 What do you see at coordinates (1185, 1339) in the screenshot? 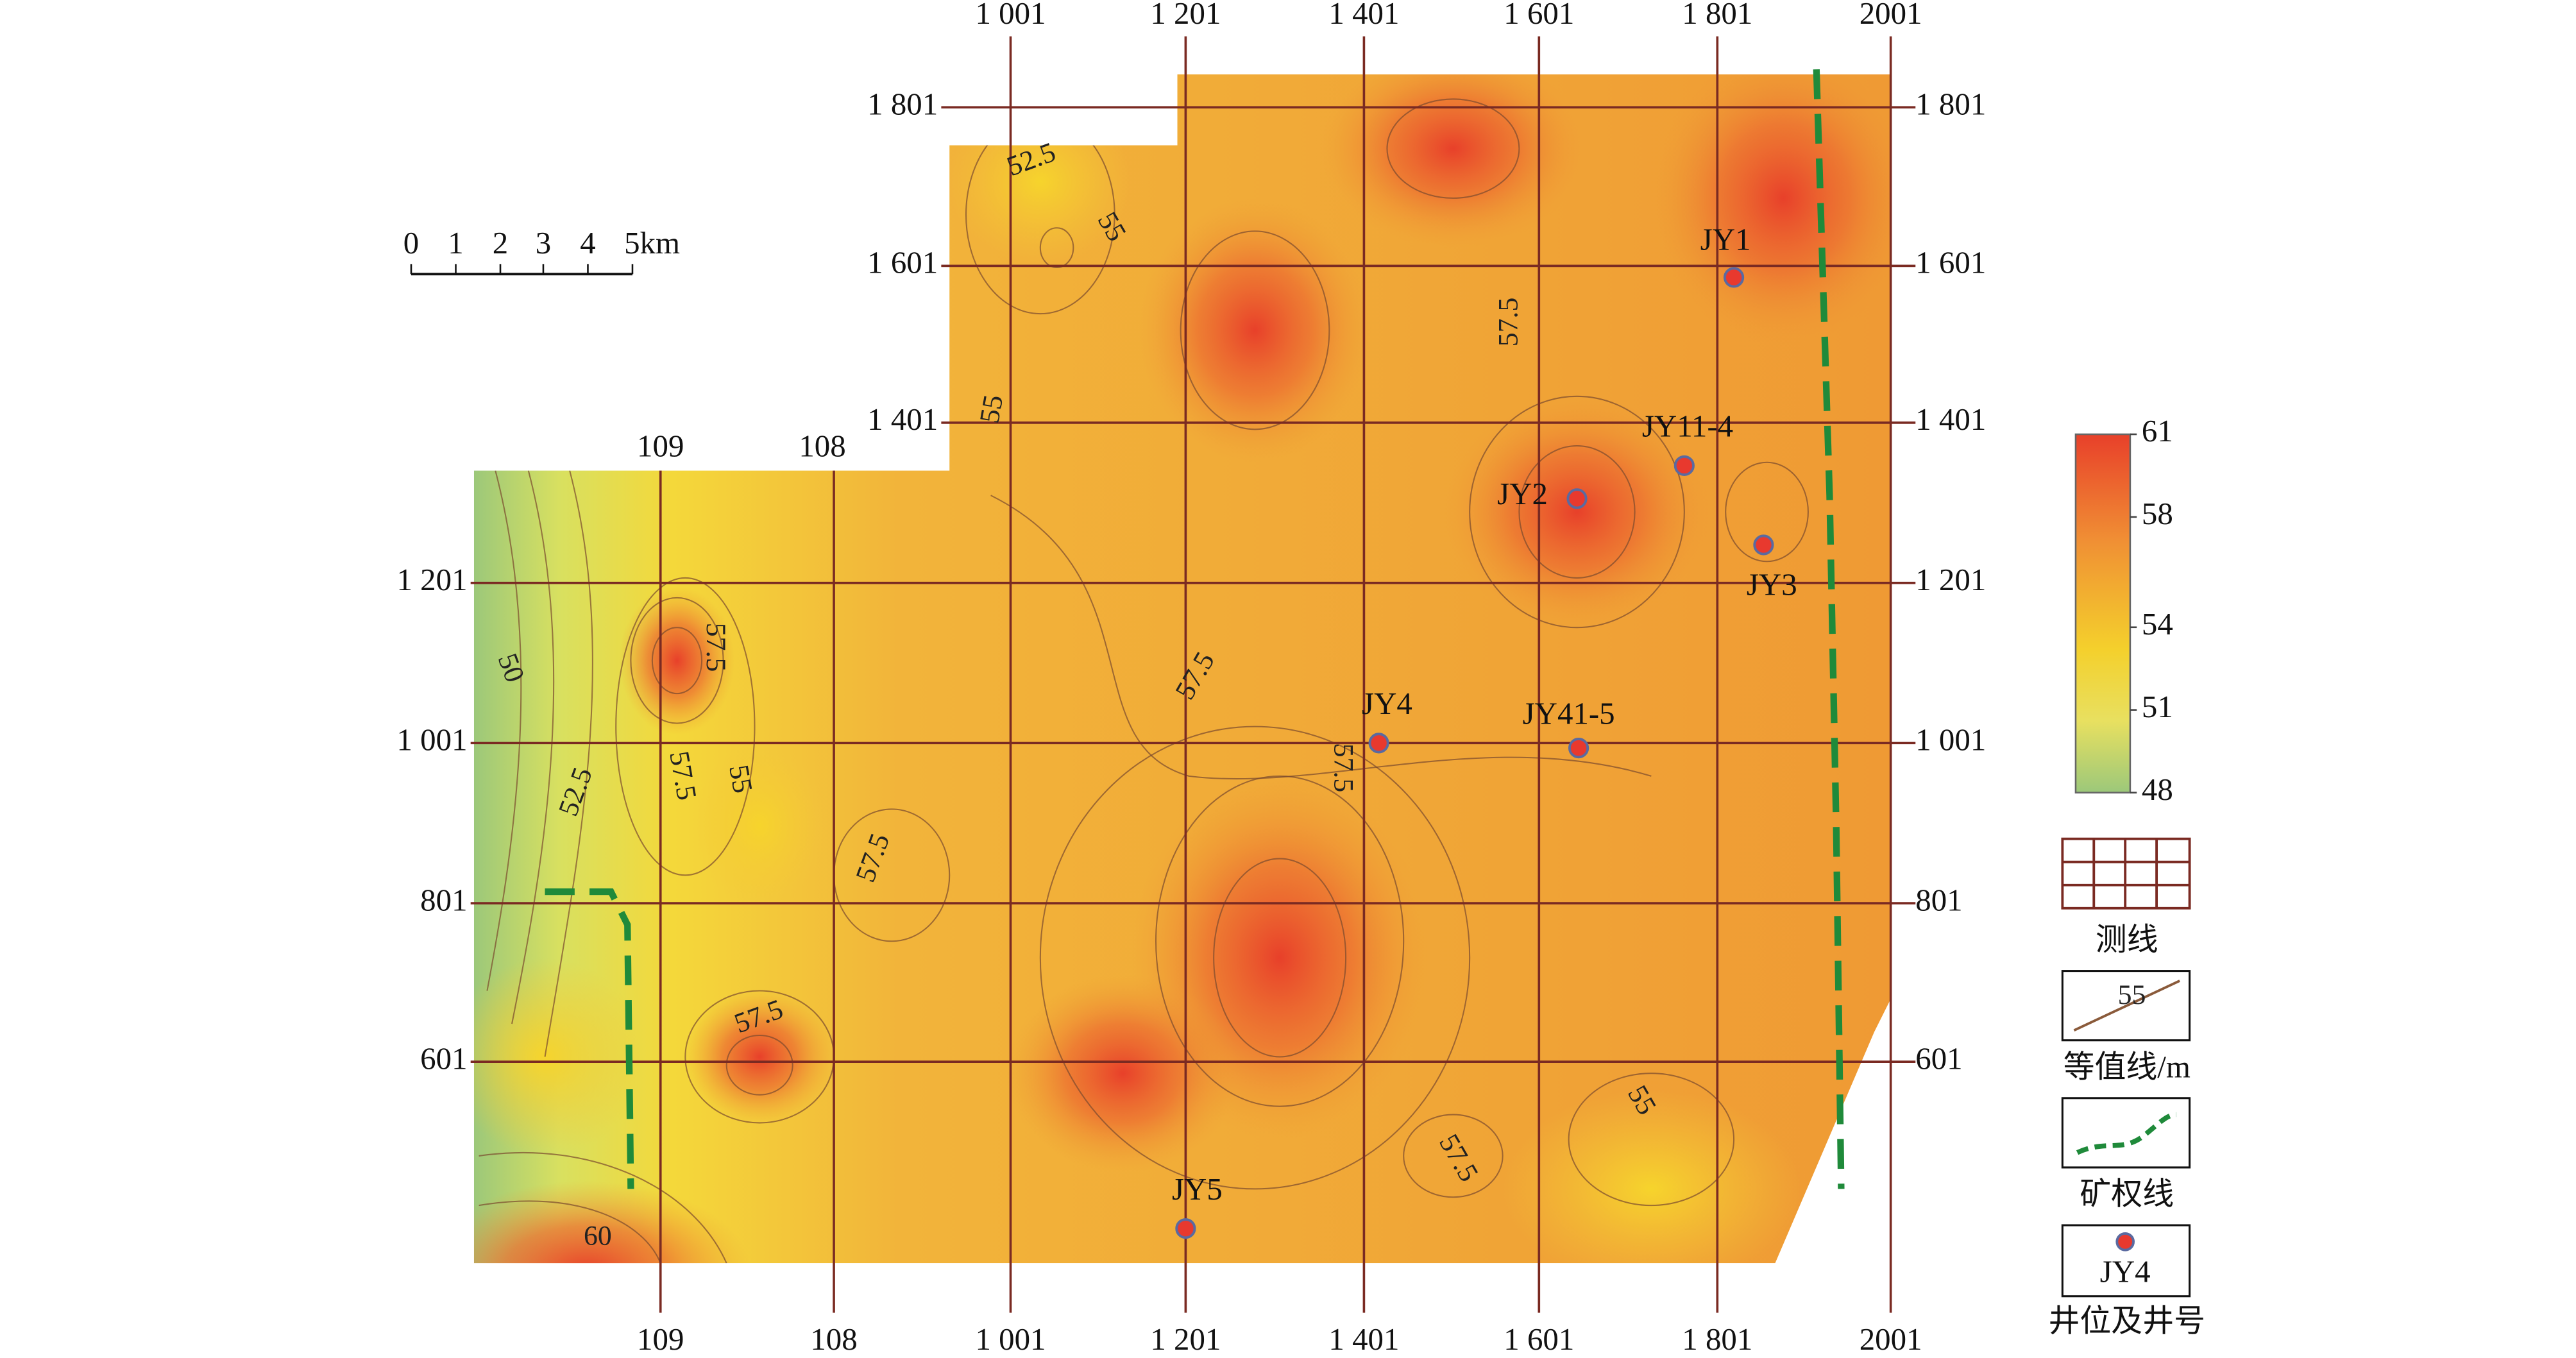
I see `bottom-label: 1 201` at bounding box center [1185, 1339].